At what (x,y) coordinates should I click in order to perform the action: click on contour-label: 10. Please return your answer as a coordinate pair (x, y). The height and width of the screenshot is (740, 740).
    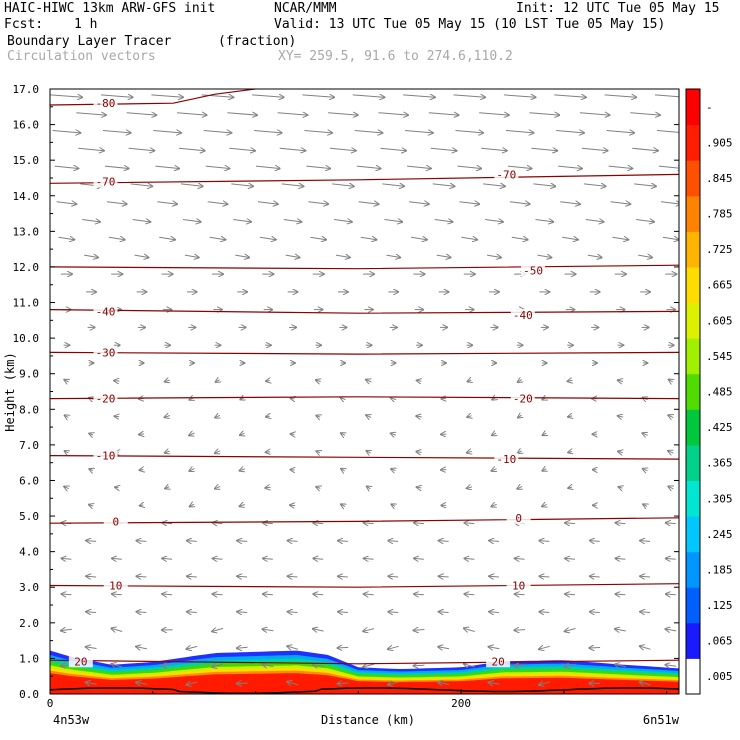
    Looking at the image, I should click on (518, 585).